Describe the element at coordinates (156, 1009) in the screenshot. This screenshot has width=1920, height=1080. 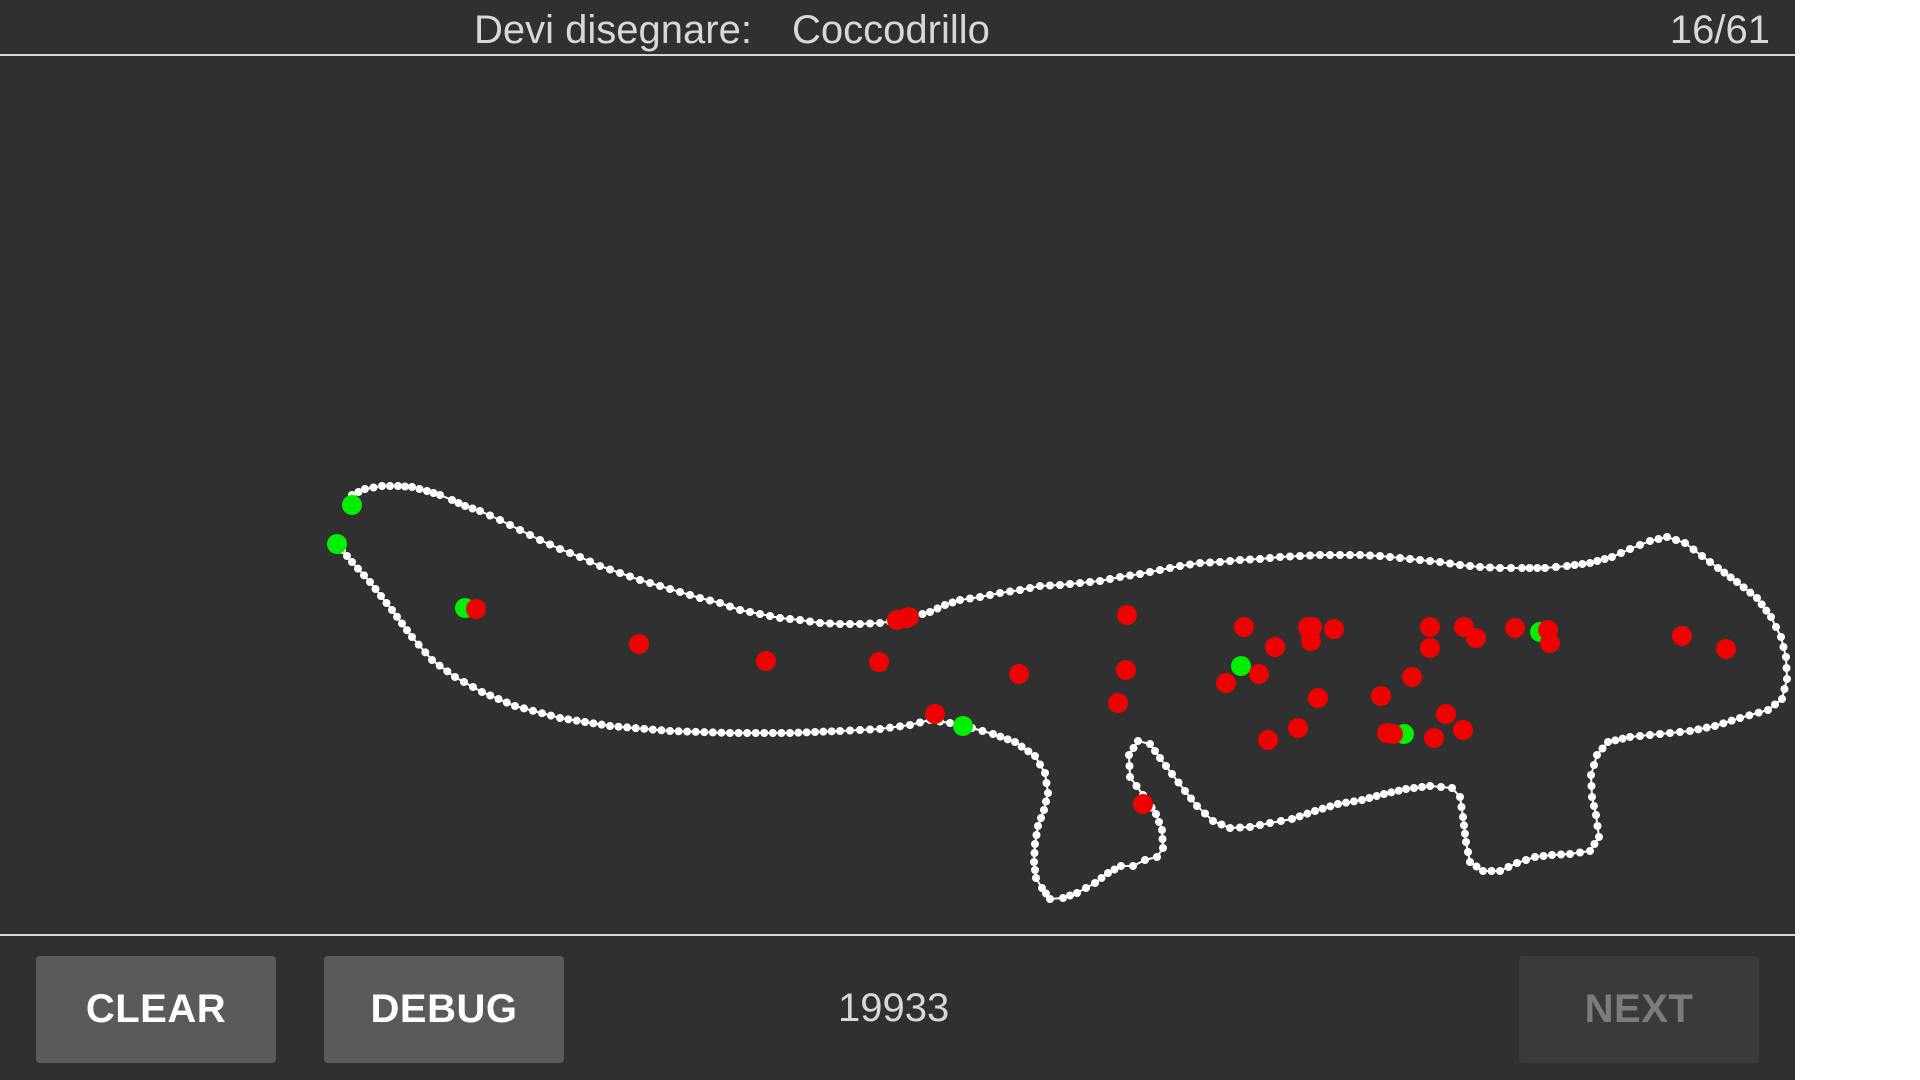
I see `clear-button: CLEAR` at that location.